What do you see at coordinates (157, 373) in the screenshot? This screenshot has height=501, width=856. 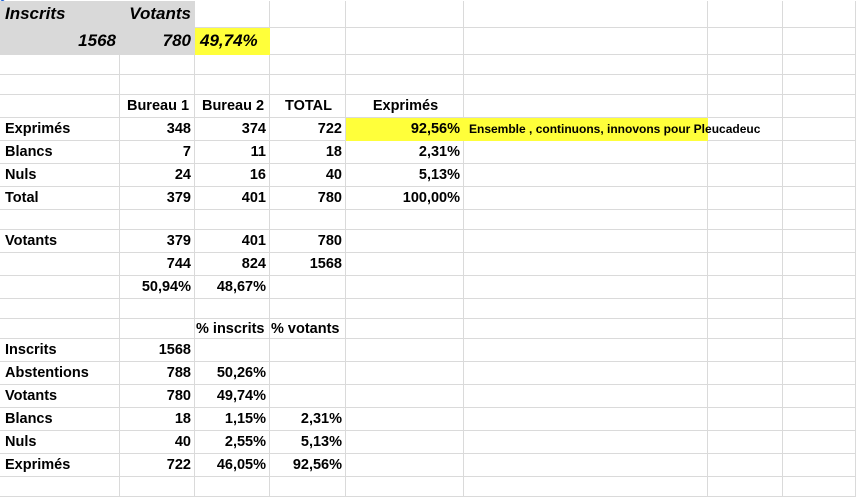 I see `cell: 788` at bounding box center [157, 373].